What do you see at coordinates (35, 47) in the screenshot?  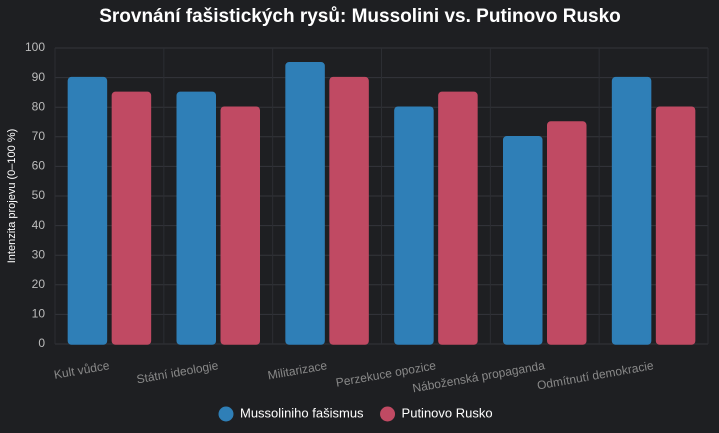 I see `y-tick-label: 100` at bounding box center [35, 47].